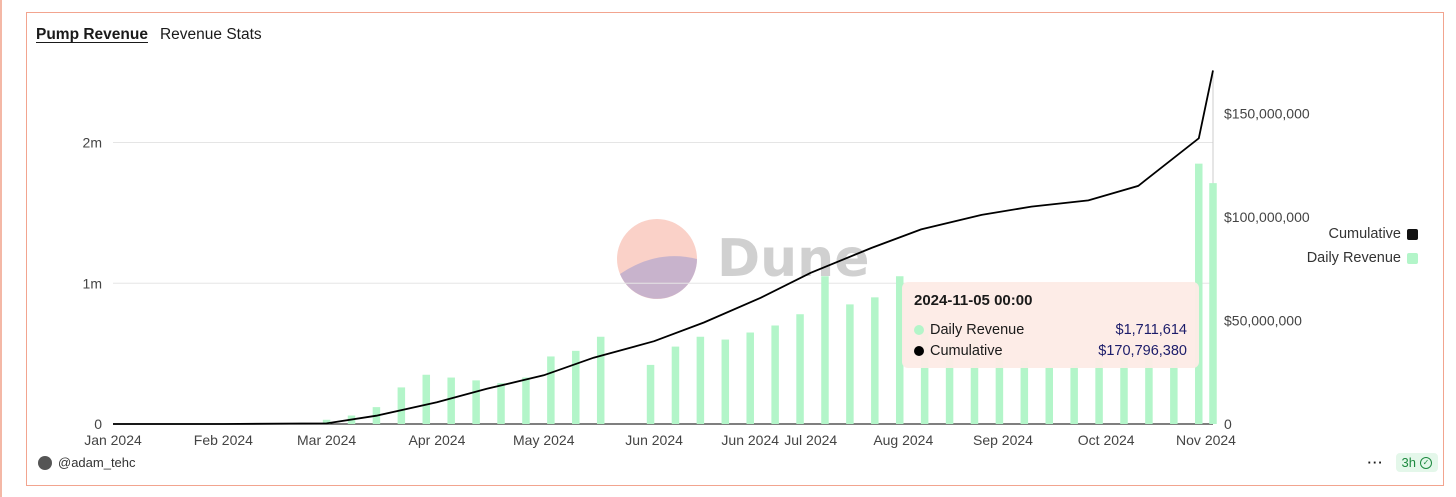 The height and width of the screenshot is (497, 1456). I want to click on x-tick-label: Aug 2024, so click(903, 440).